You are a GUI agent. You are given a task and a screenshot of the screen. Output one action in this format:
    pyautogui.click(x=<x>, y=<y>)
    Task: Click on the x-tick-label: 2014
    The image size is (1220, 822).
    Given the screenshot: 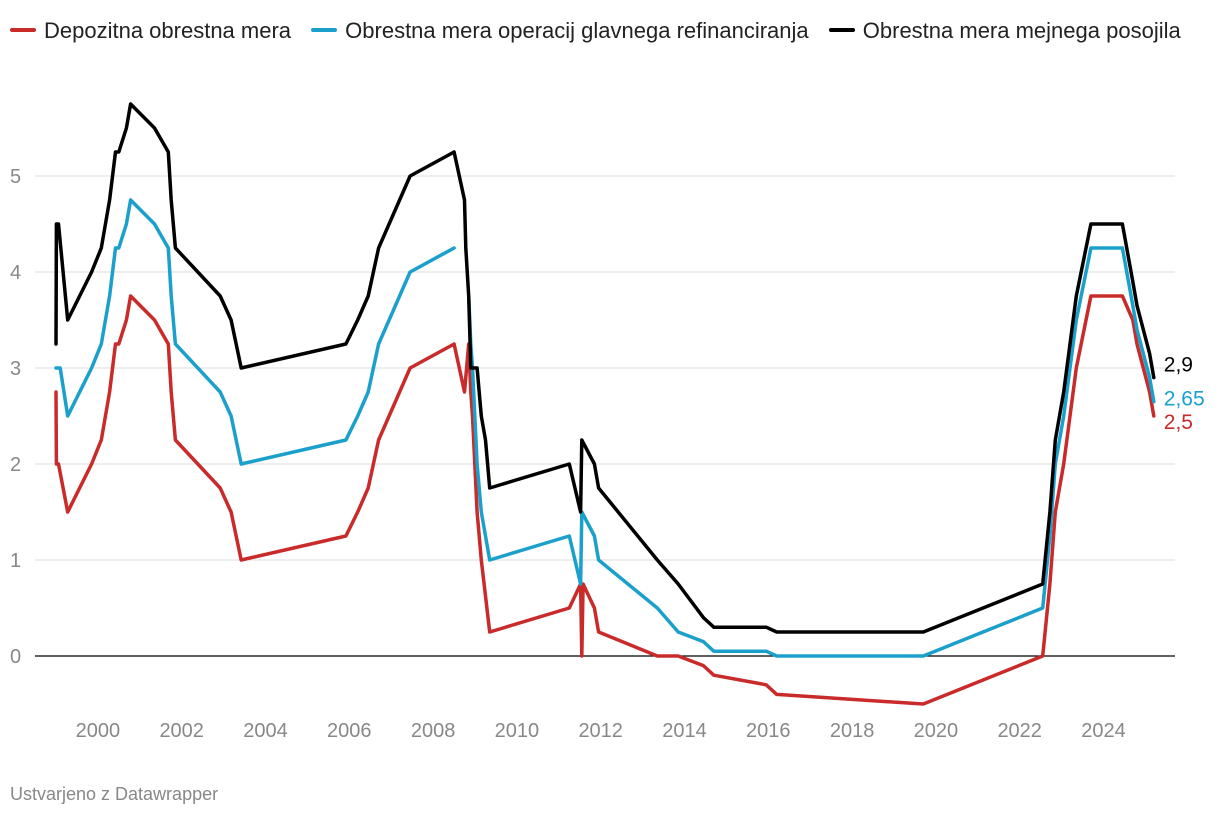 What is the action you would take?
    pyautogui.click(x=684, y=731)
    